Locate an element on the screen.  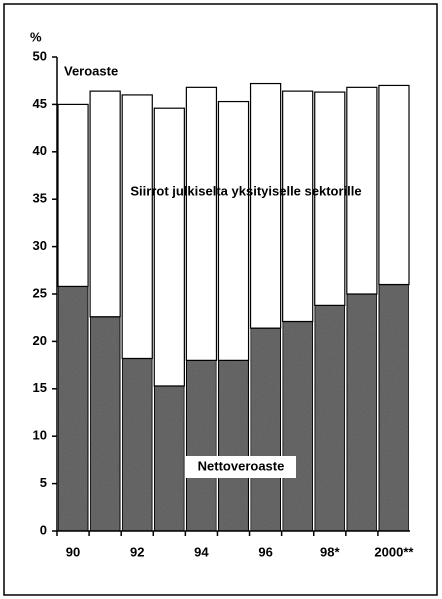
y-tick-label: 45 is located at coordinates (40, 103).